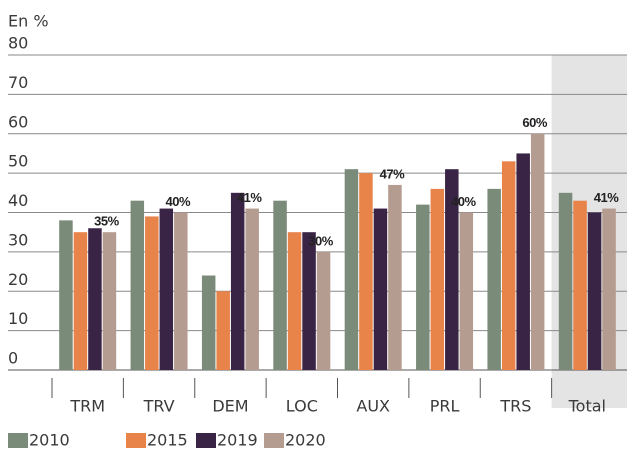 This screenshot has height=453, width=627. Describe the element at coordinates (18, 279) in the screenshot. I see `y-tick-label: 20` at that location.